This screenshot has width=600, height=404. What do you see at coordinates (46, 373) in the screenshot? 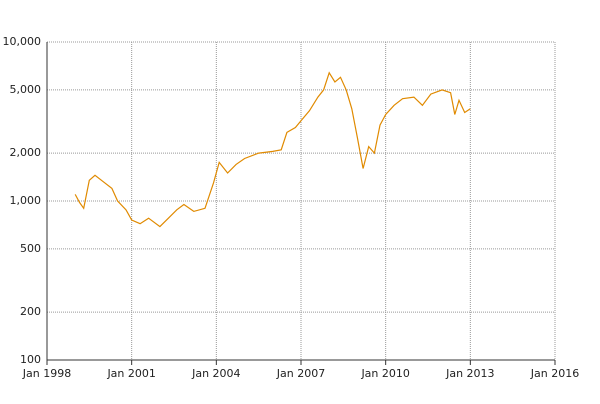
I see `x-tick-label: Jan 1998` at bounding box center [46, 373].